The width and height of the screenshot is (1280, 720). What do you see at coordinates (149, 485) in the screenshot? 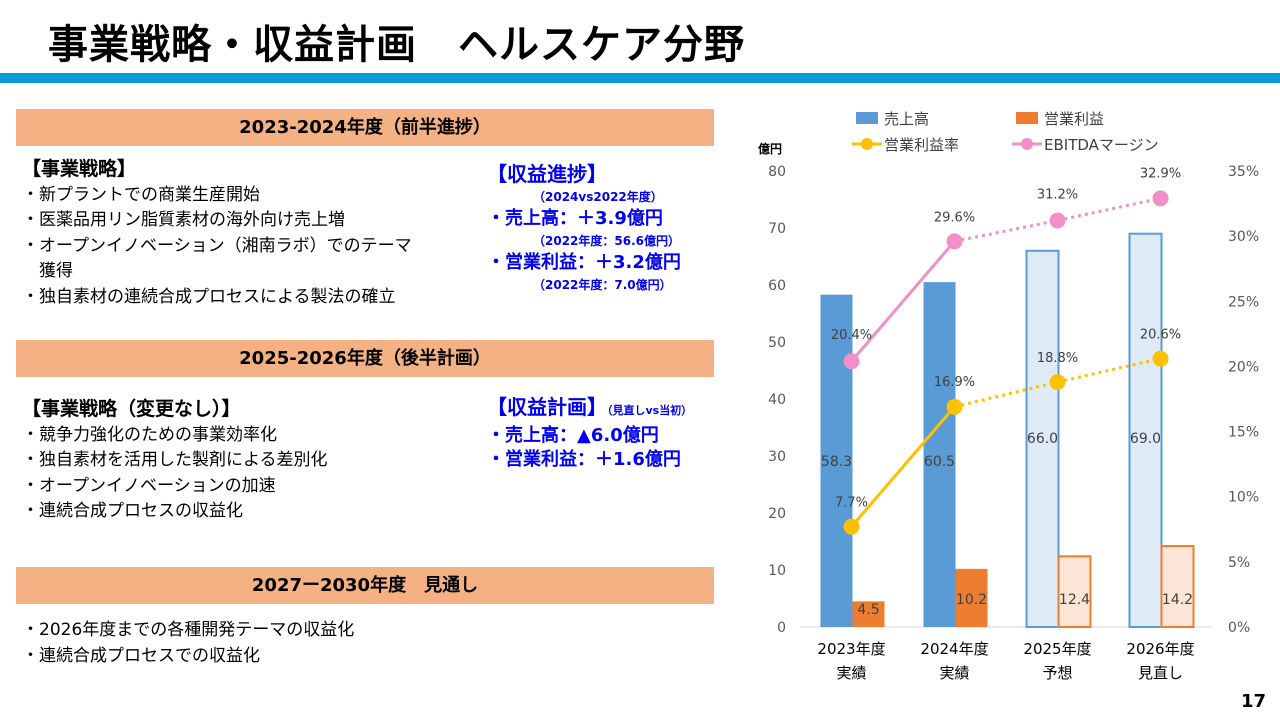
I see `strategy-item: ・オープンイノベーションの加速` at bounding box center [149, 485].